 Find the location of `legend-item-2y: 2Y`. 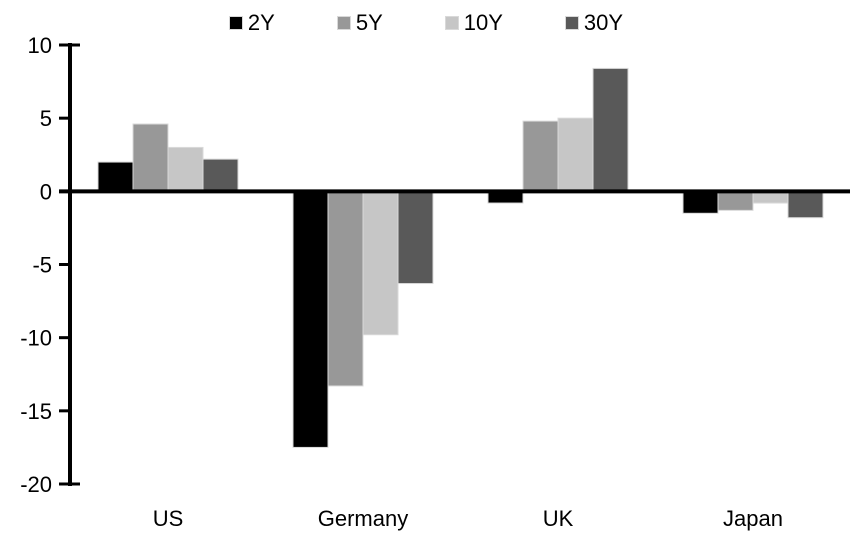

legend-item-2y: 2Y is located at coordinates (251, 22).